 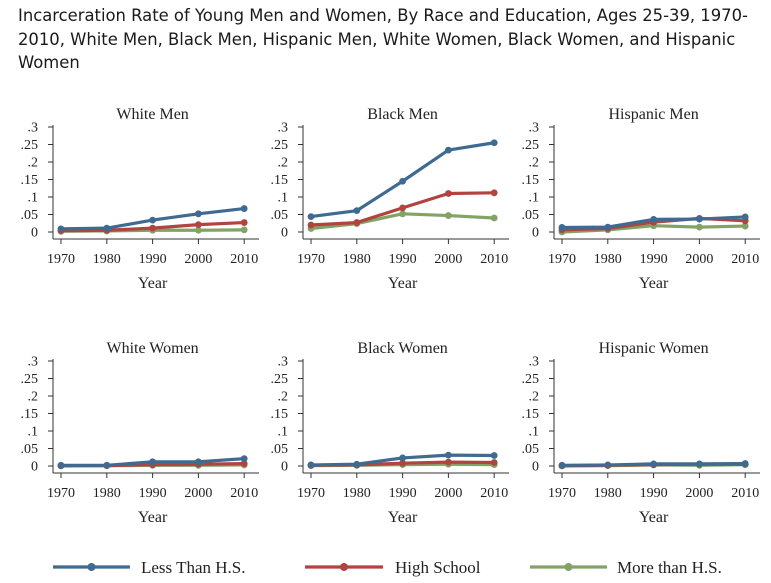 I want to click on panel-title: Hispanic Men, so click(x=653, y=114).